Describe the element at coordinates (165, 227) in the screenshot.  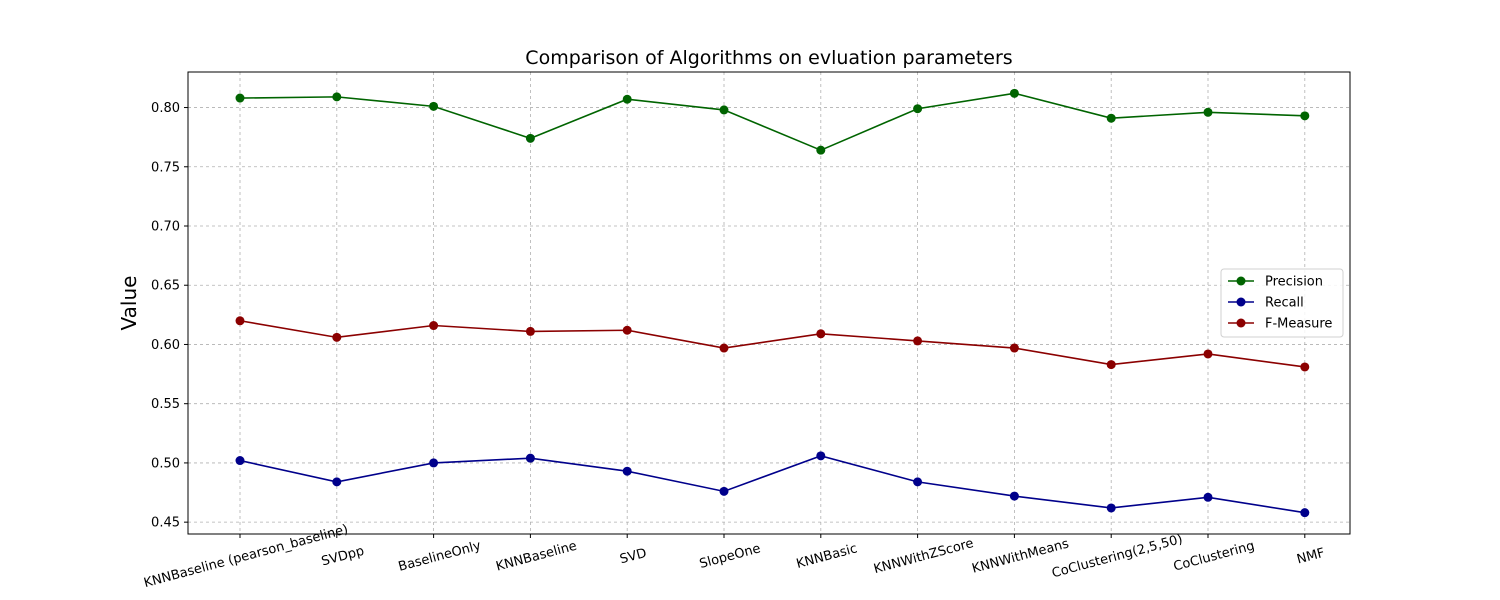
I see `y-tick-label: 0.70` at that location.